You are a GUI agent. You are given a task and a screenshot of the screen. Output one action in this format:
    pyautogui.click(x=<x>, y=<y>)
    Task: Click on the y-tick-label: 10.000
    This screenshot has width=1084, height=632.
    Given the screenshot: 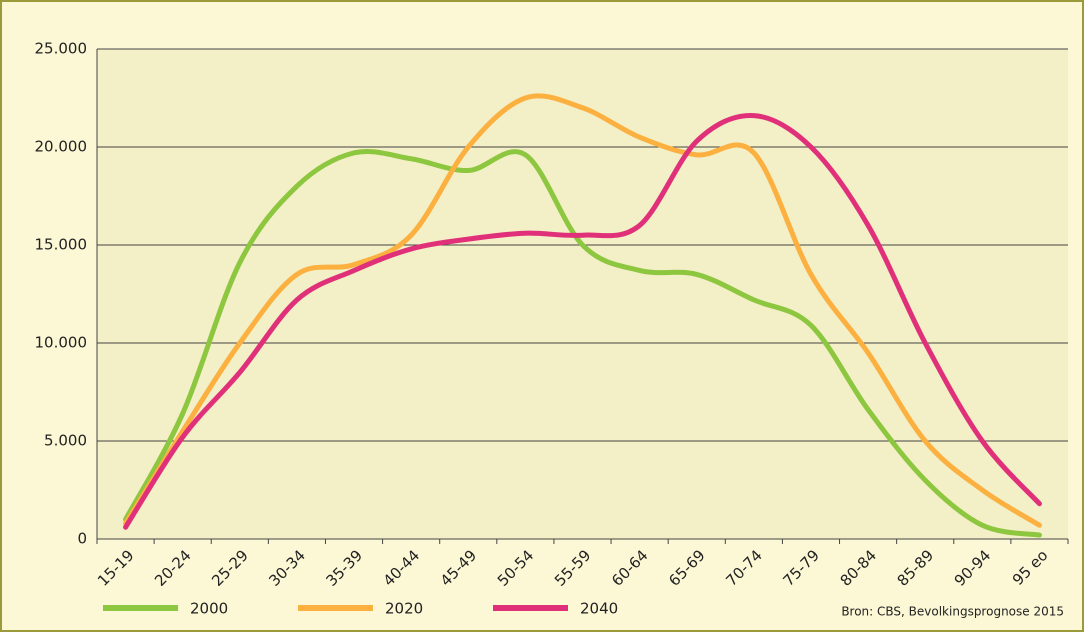 What is the action you would take?
    pyautogui.click(x=61, y=343)
    